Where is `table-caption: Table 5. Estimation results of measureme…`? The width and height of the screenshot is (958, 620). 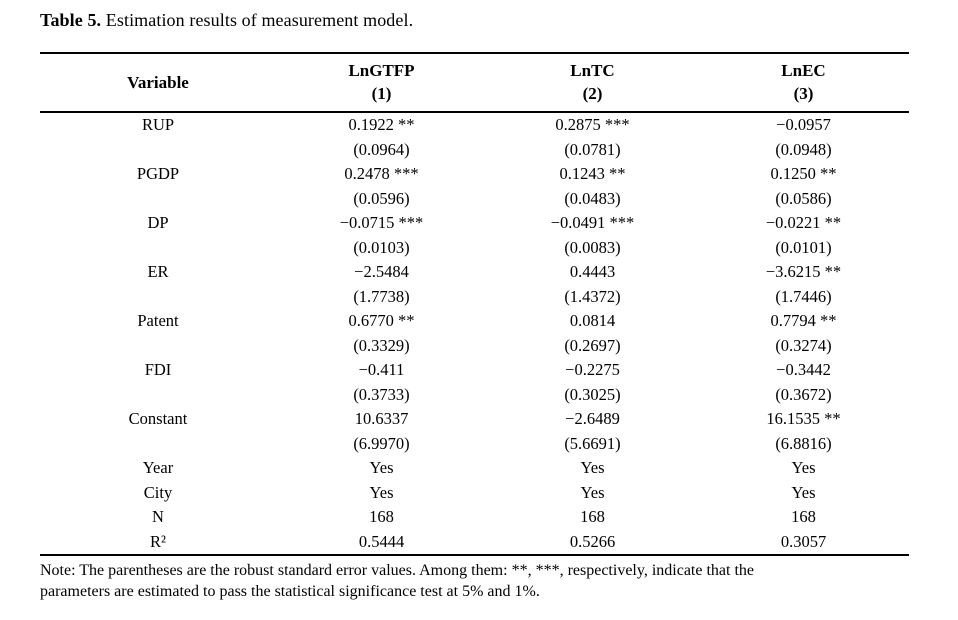
table-caption: Table 5. Estimation results of measureme… is located at coordinates (226, 20).